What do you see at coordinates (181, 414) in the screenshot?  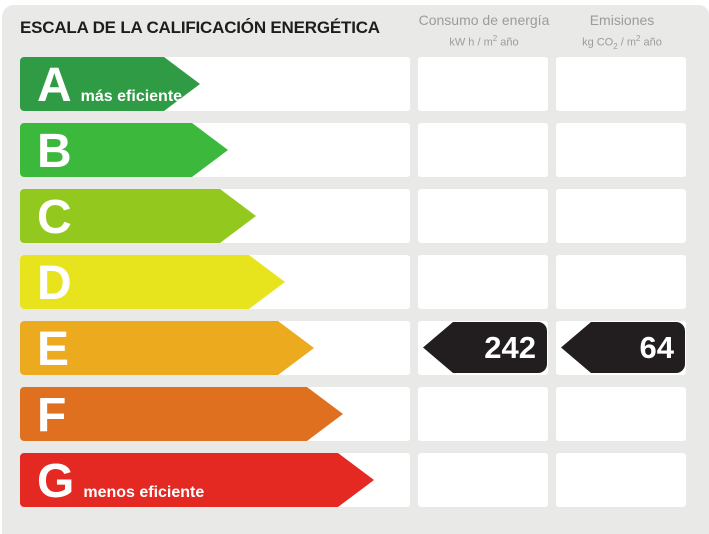 I see `rating-arrow: F` at bounding box center [181, 414].